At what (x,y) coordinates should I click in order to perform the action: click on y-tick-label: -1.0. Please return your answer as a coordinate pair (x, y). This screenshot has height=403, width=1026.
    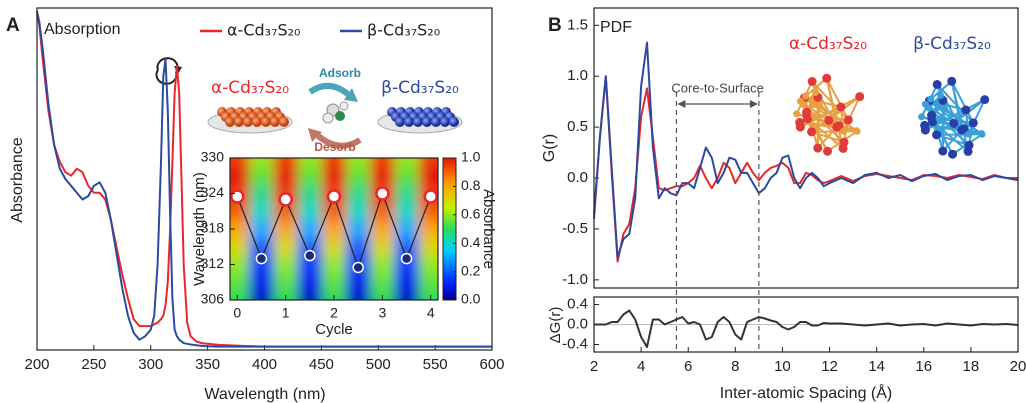
    Looking at the image, I should click on (575, 279).